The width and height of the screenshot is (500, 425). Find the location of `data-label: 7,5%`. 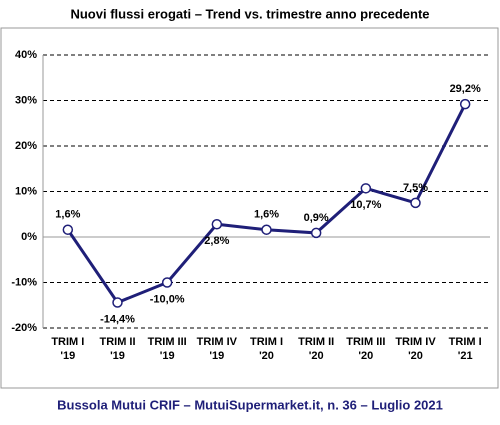

data-label: 7,5% is located at coordinates (415, 188).